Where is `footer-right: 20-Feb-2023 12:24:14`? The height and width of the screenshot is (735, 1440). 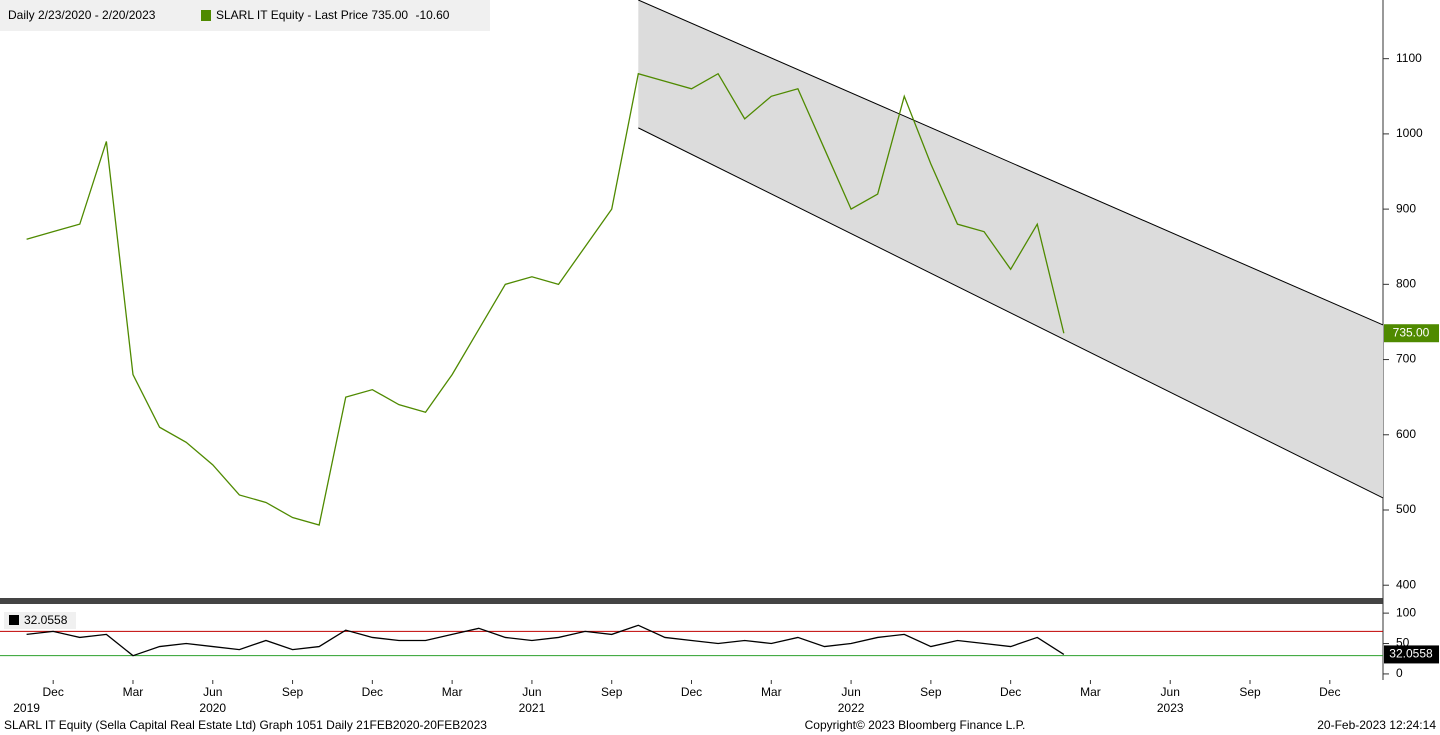
footer-right: 20-Feb-2023 12:24:14 is located at coordinates (1376, 725).